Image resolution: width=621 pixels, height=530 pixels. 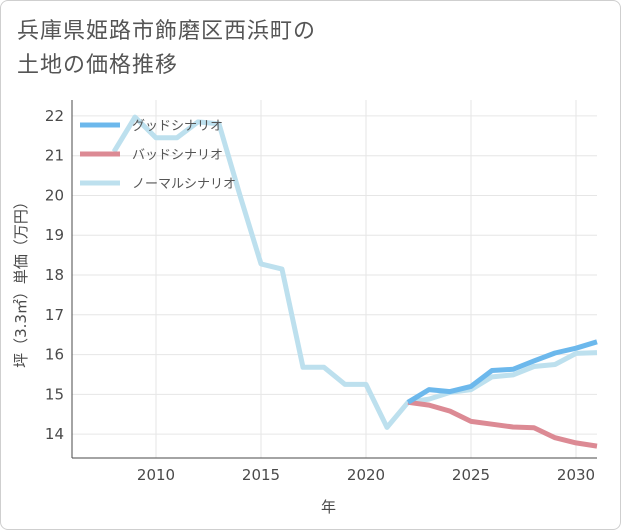 What do you see at coordinates (54, 434) in the screenshot?
I see `y-tick-label: 14` at bounding box center [54, 434].